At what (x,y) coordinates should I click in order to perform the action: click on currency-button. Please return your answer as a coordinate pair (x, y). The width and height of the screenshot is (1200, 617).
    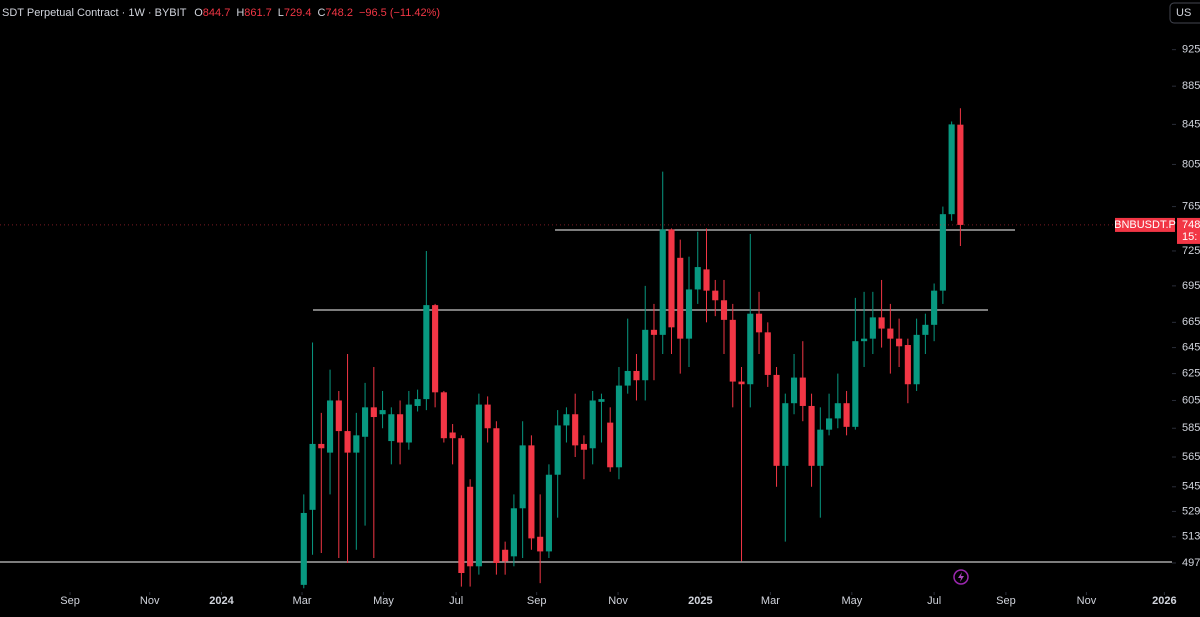
    Looking at the image, I should click on (1184, 13).